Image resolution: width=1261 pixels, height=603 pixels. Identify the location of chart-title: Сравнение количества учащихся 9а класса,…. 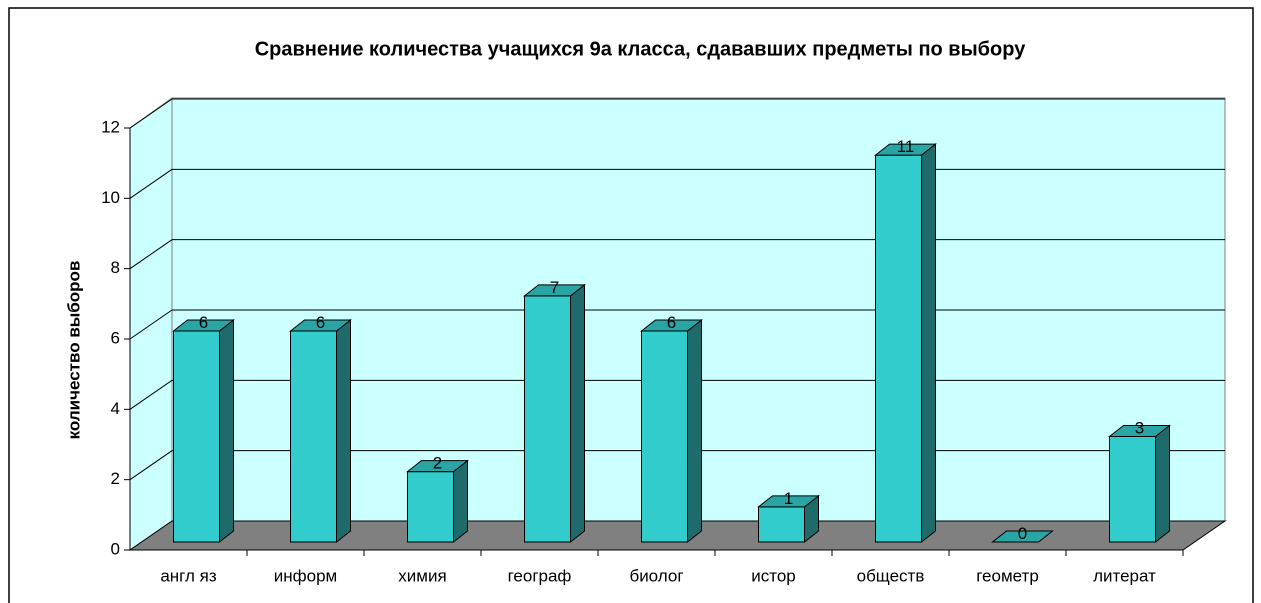
(641, 49).